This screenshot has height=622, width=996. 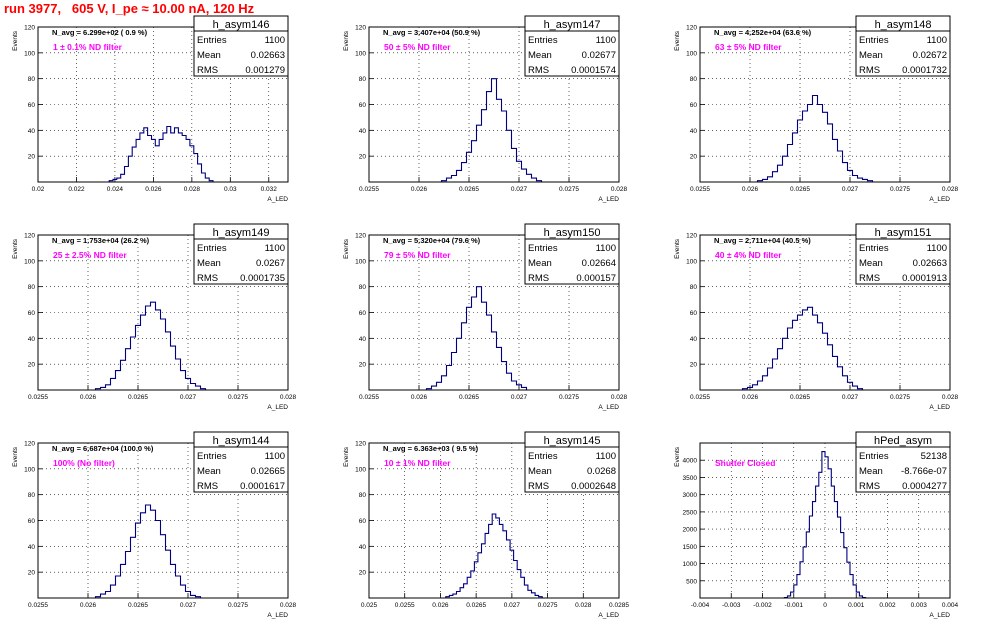 I want to click on x-tick-label: -0.004, so click(x=700, y=605).